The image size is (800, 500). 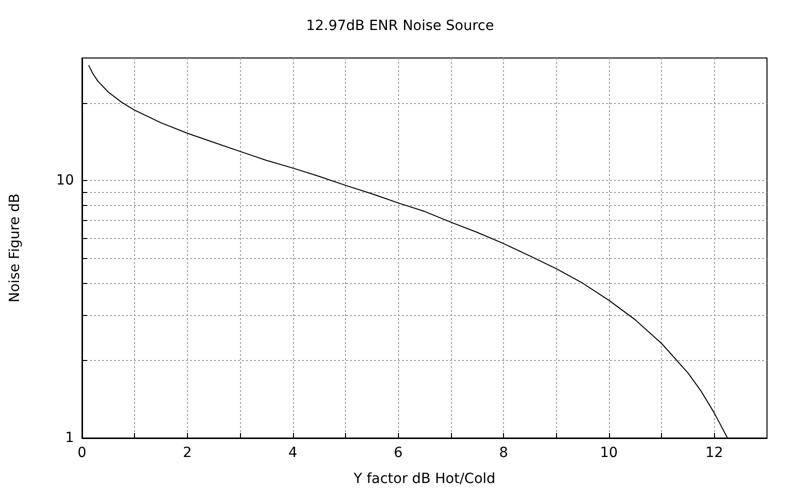 What do you see at coordinates (400, 26) in the screenshot?
I see `chart-title: 12.97dB ENR Noise Source` at bounding box center [400, 26].